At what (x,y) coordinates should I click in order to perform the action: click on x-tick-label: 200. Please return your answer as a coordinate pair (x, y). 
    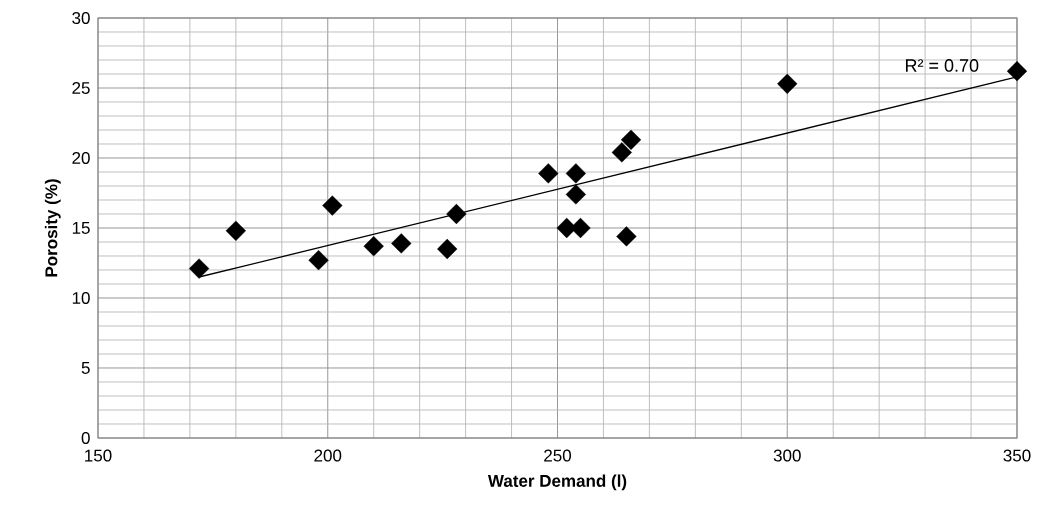
    Looking at the image, I should click on (328, 455).